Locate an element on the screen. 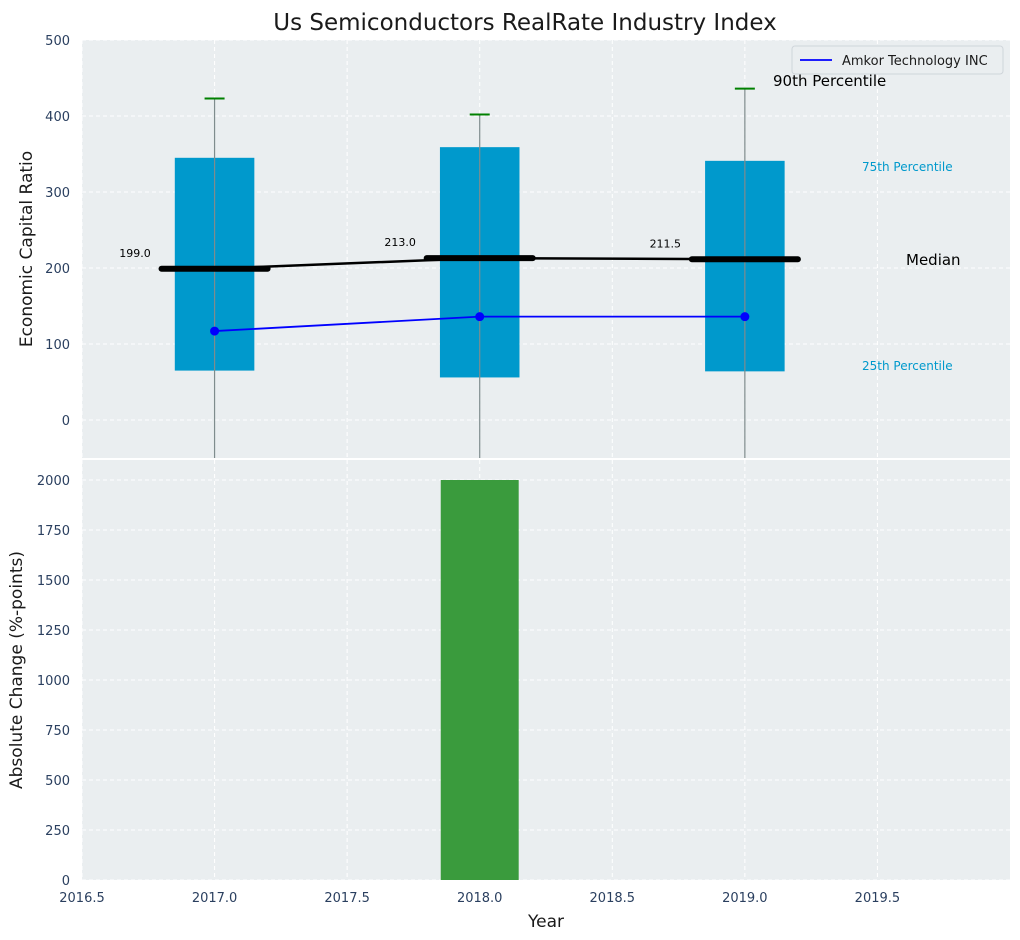  top-y-tick-label: 400 is located at coordinates (57, 117).